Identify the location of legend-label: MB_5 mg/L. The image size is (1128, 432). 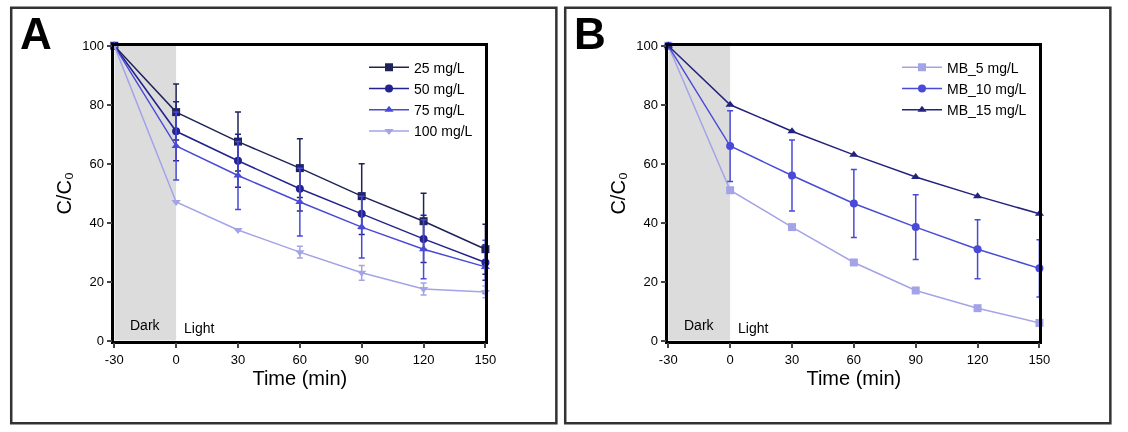
(983, 67).